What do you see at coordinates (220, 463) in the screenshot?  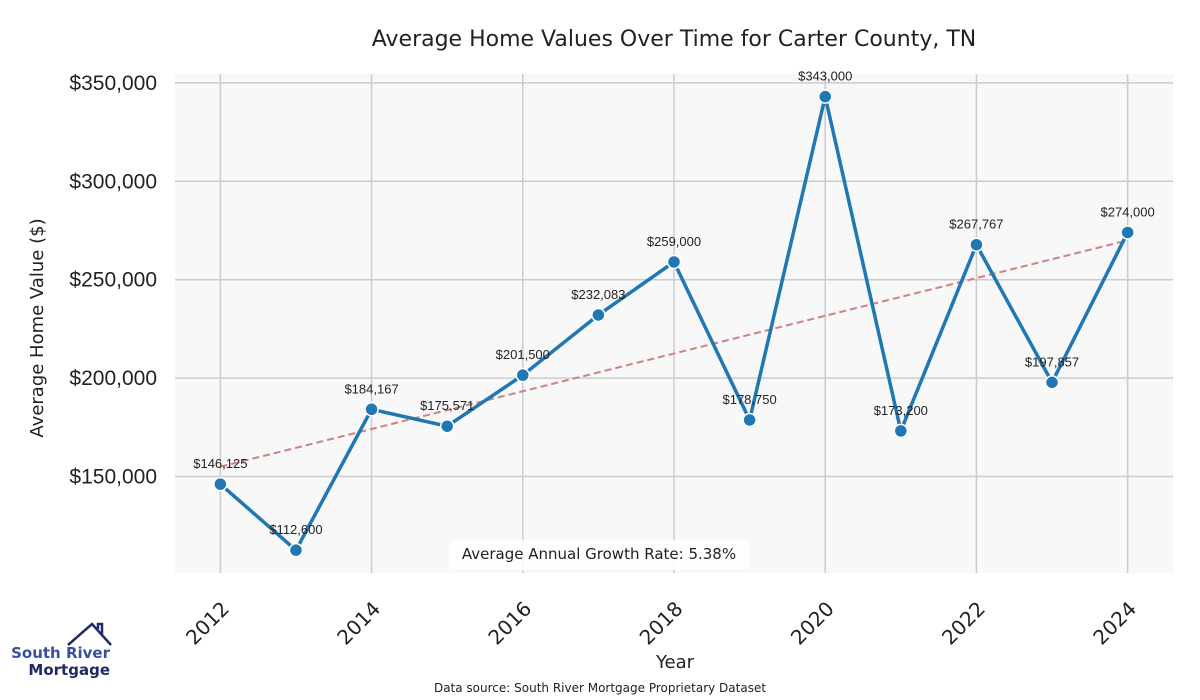 I see `data-label: $146,125` at bounding box center [220, 463].